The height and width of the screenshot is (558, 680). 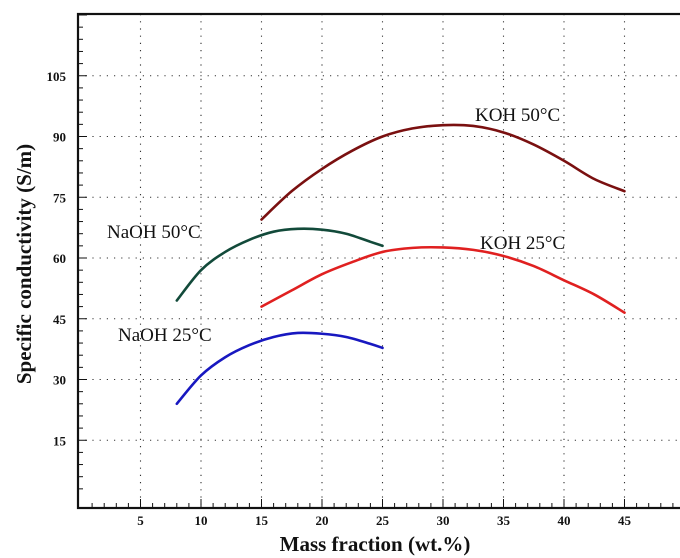 I want to click on series-label-koh-50: KOH 50°C, so click(x=517, y=115).